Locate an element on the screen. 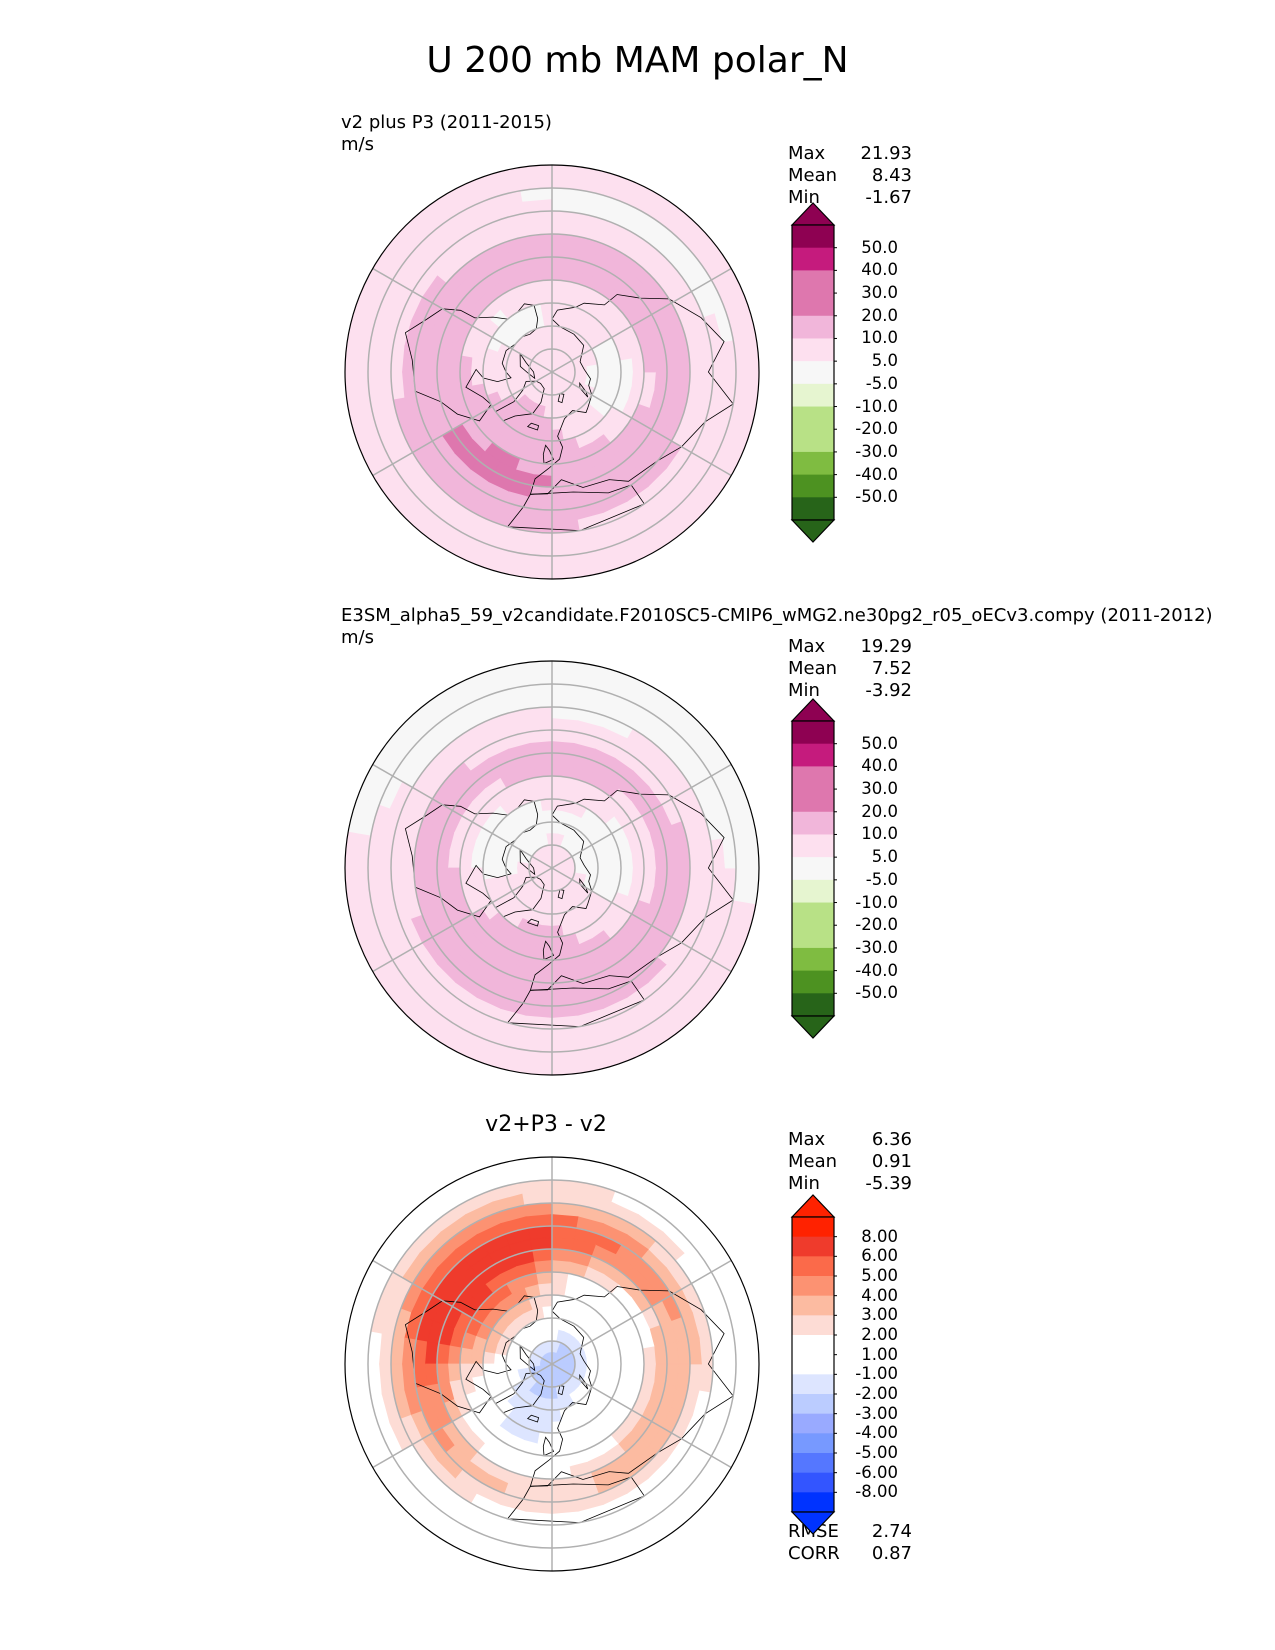 Image resolution: width=1275 pixels, height=1650 pixels. colorbar-tick-label: 30.0 is located at coordinates (879, 293).